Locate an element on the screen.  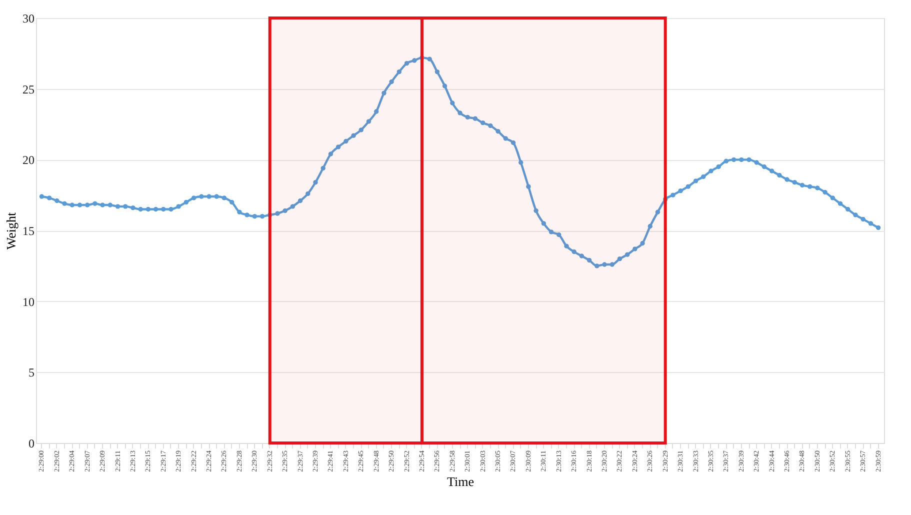
y-tick-label: 15 is located at coordinates (28, 231).